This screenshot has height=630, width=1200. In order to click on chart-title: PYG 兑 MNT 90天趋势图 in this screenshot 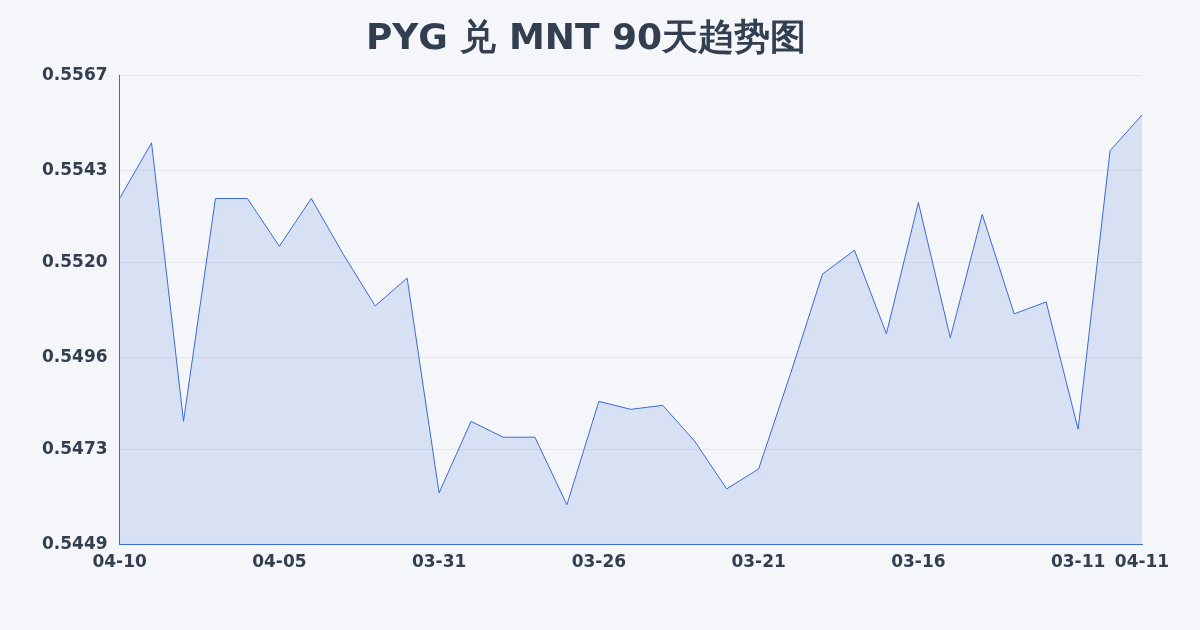, I will do `click(586, 36)`.